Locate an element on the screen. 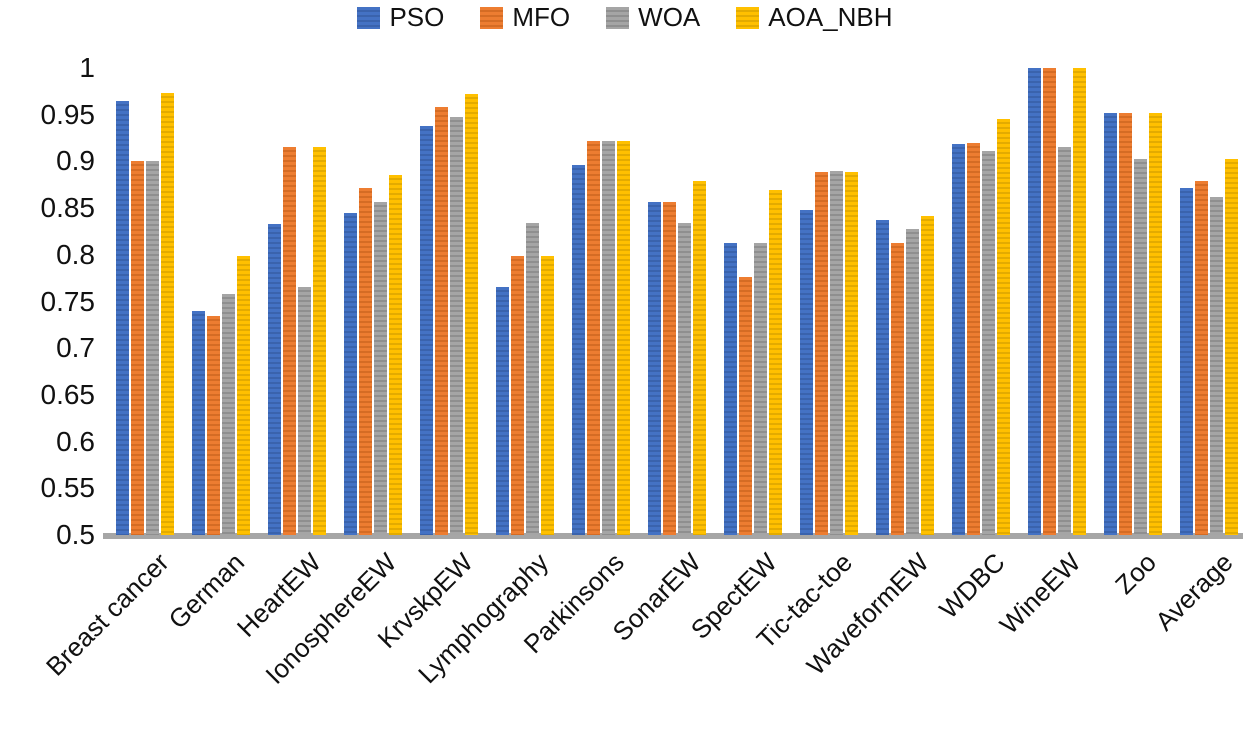 The image size is (1250, 731). x-axis-category-label: IonosphereEW is located at coordinates (331, 618).